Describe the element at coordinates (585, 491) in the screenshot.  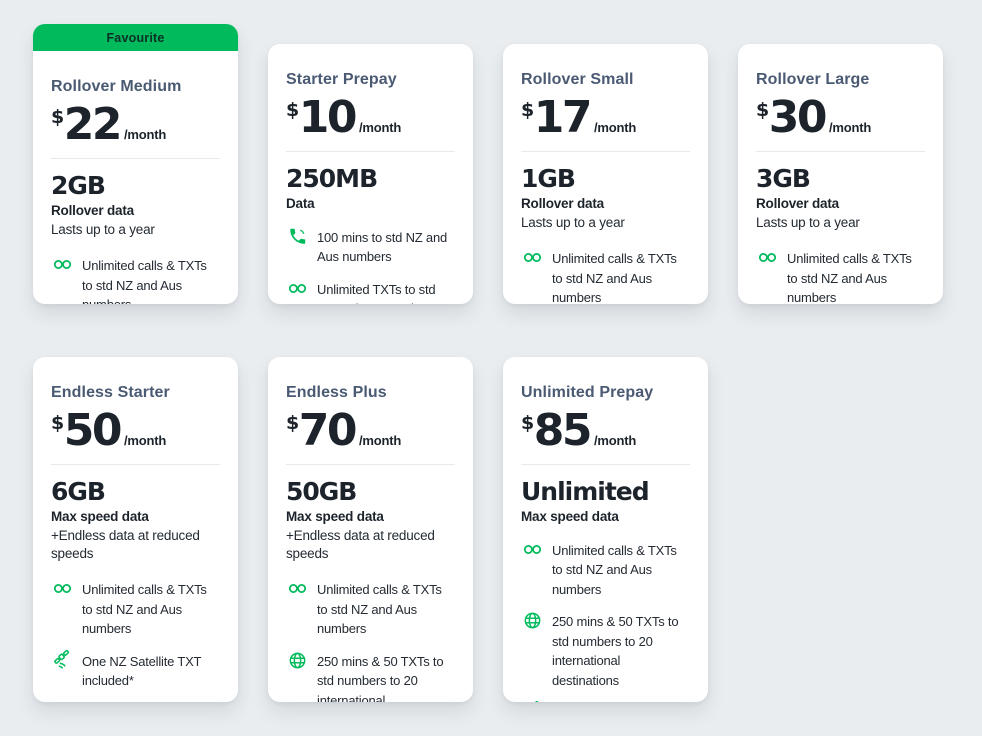
I see `data-allowance: Unlimited` at that location.